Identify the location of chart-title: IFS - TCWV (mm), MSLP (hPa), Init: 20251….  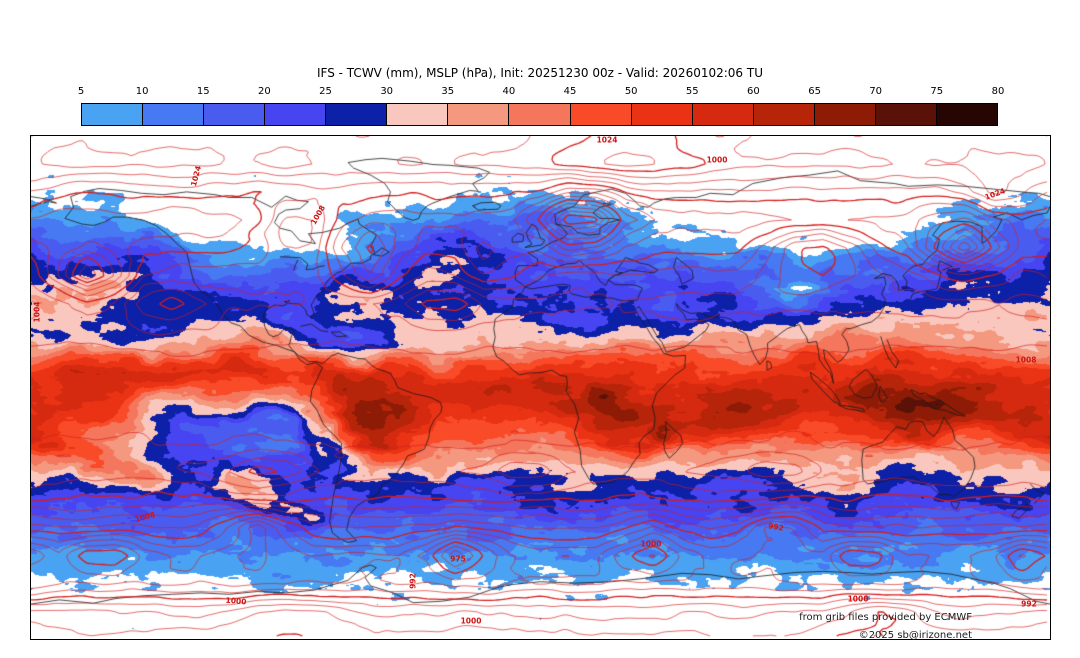
(540, 73).